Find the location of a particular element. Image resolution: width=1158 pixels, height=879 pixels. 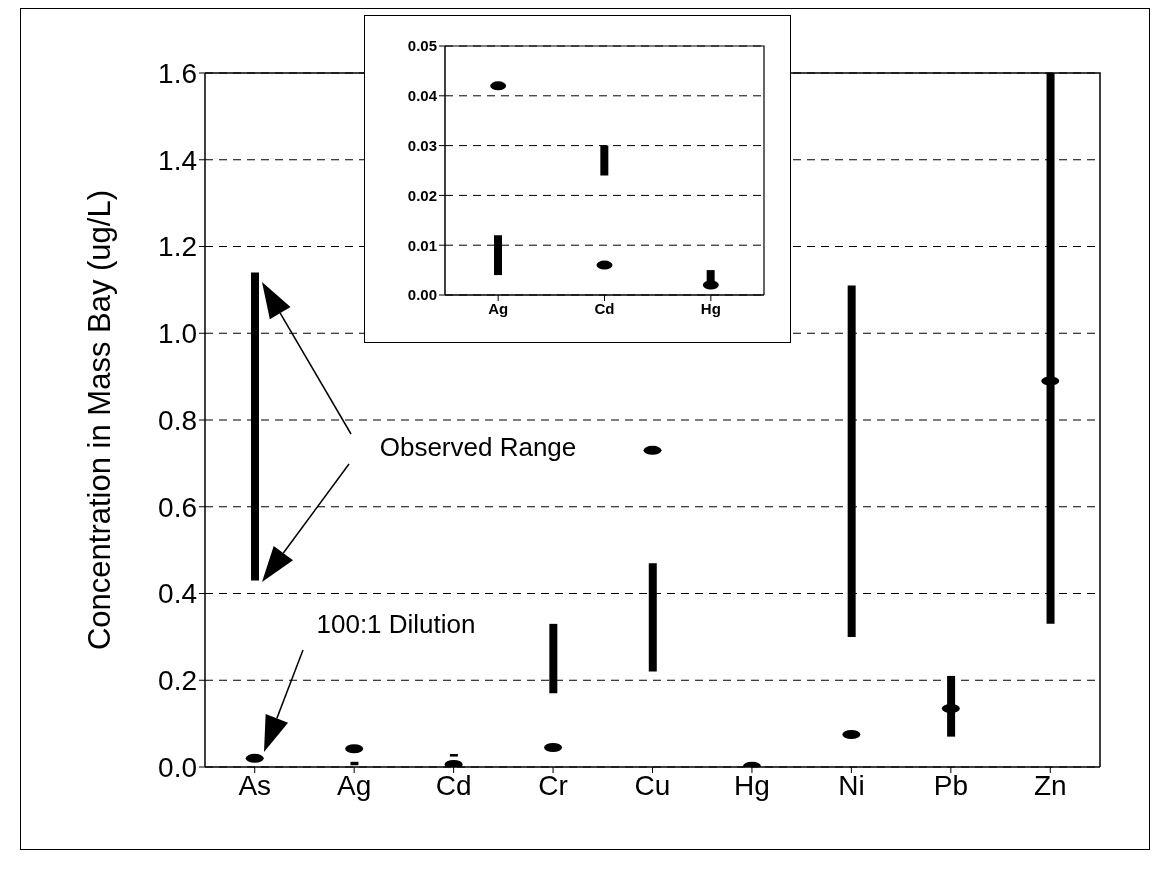

y-tick-label: 0.02 is located at coordinates (422, 195).